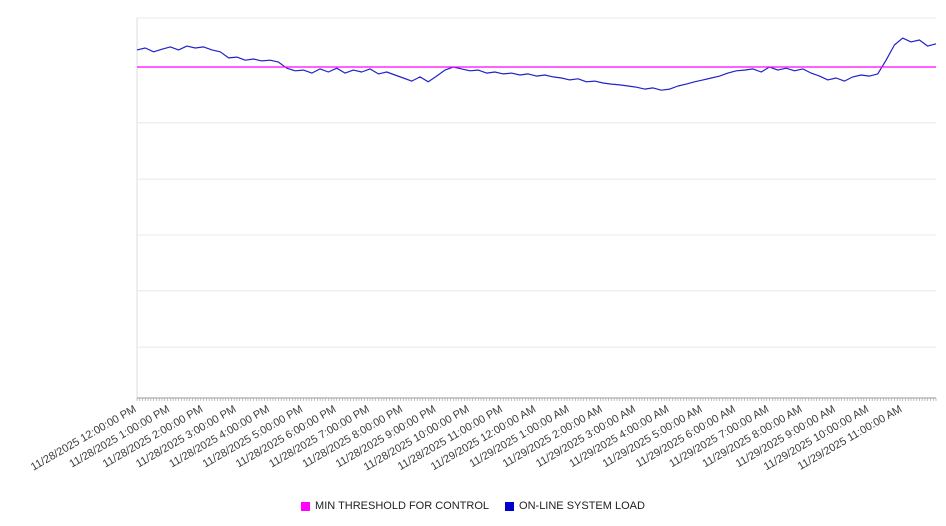  I want to click on legend-item-system-load: ON-LINE SYSTEM LOAD, so click(575, 506).